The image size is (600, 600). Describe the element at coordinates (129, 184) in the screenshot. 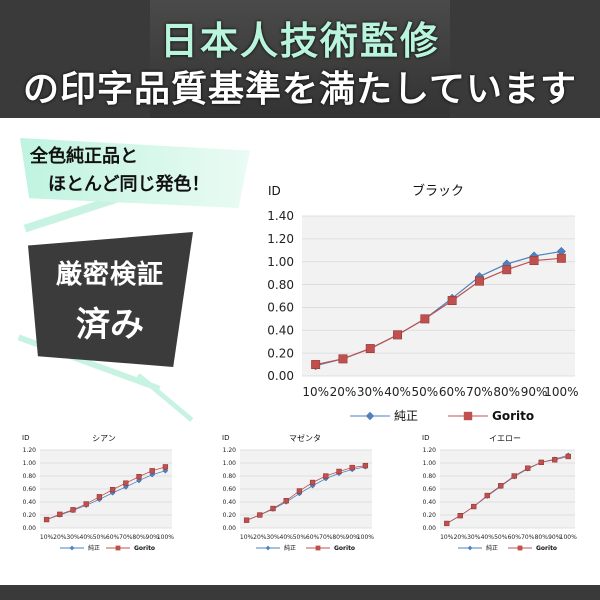

I see `promo-badge-1-line2: ほとんど同じ発色！` at that location.